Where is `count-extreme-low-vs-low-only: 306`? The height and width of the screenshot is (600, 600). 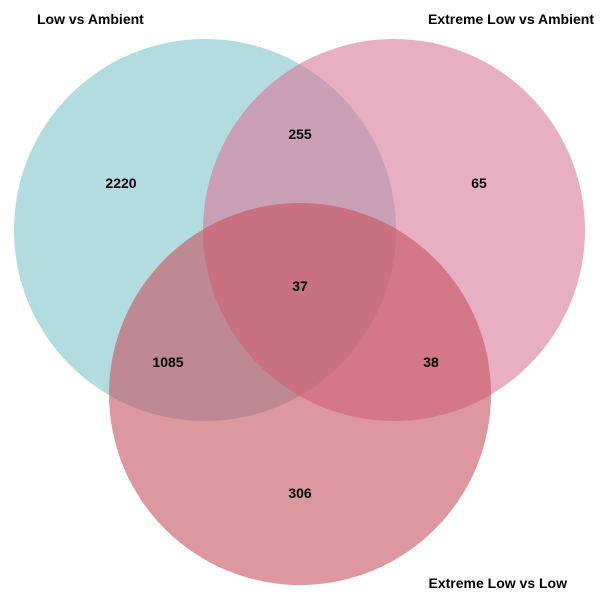 count-extreme-low-vs-low-only: 306 is located at coordinates (300, 493).